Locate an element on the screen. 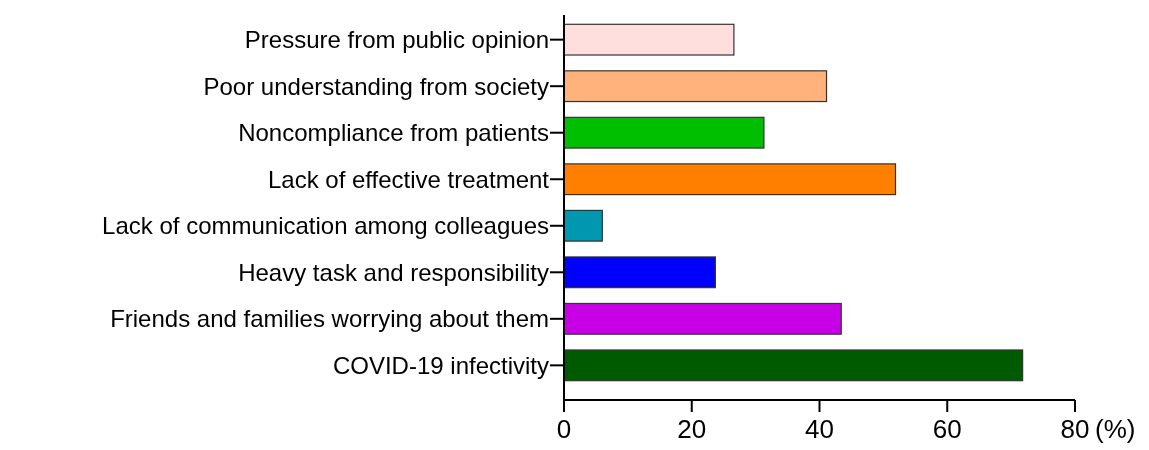 Image resolution: width=1149 pixels, height=450 pixels. y-tick-label: Noncompliance from patients is located at coordinates (393, 133).